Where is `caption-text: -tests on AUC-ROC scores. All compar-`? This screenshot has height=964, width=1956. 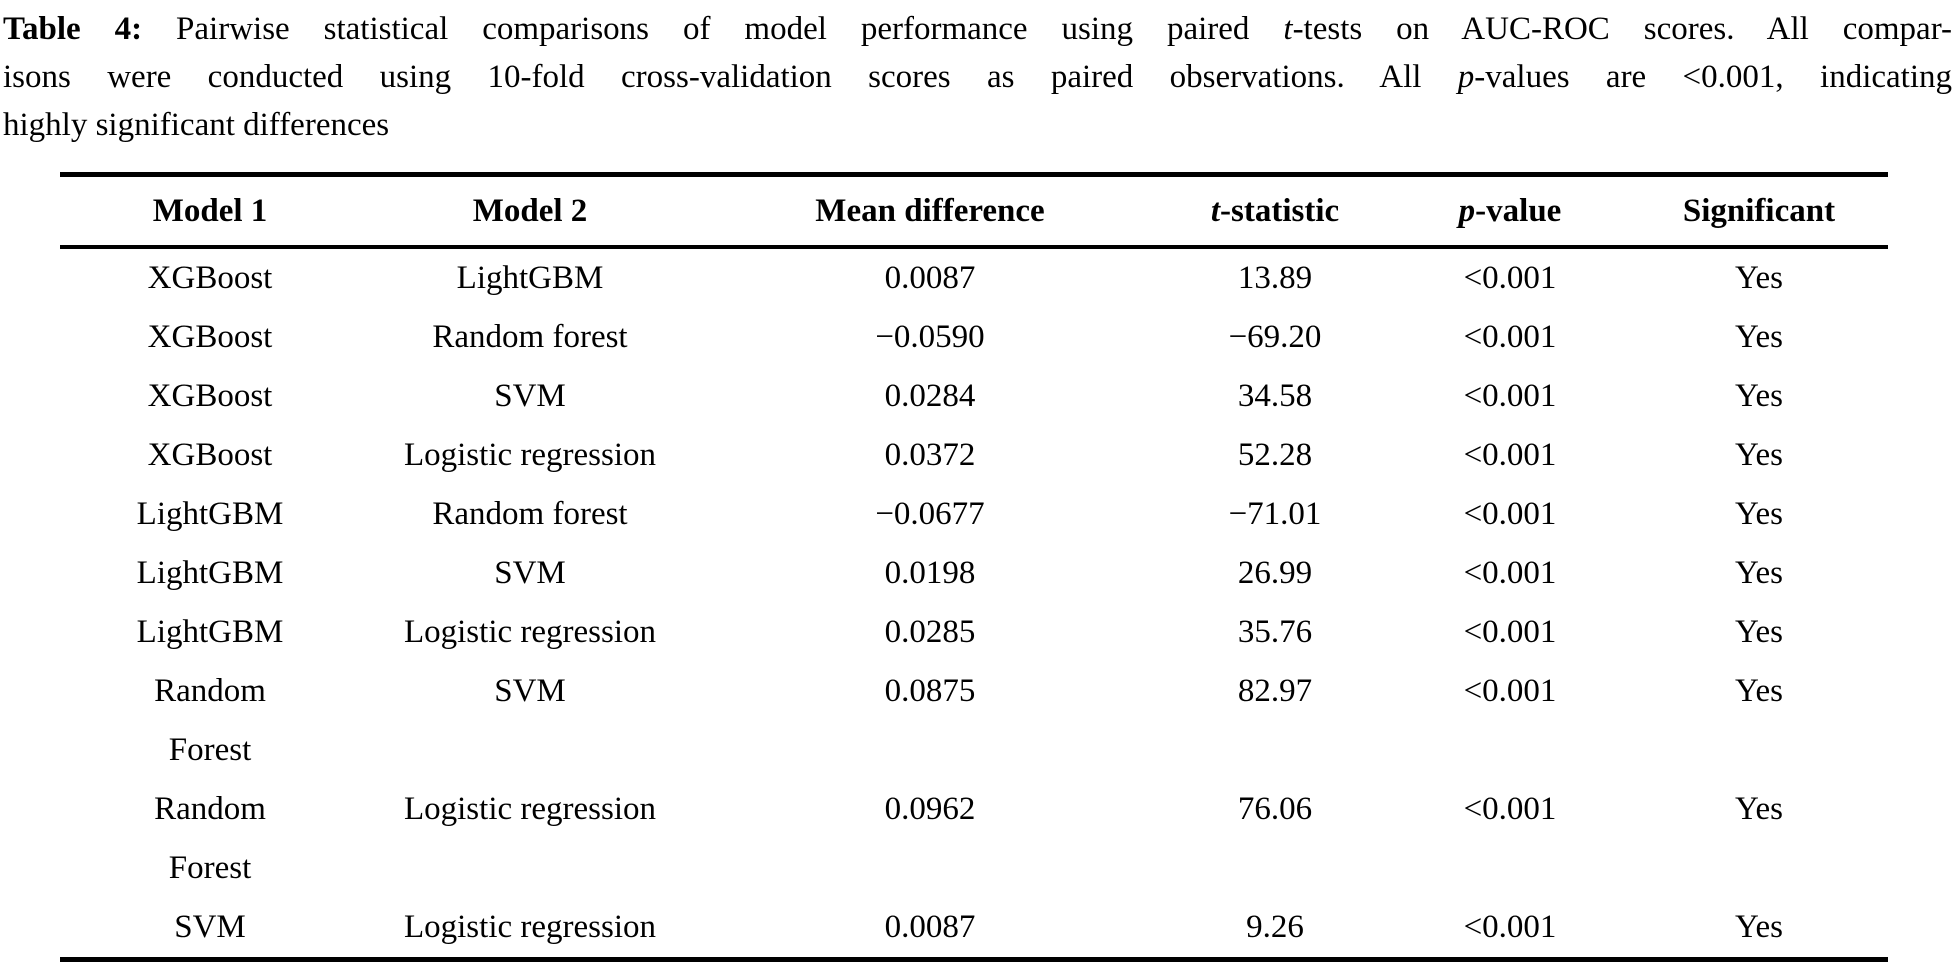
caption-text: -tests on AUC-ROC scores. All compar- is located at coordinates (1622, 29).